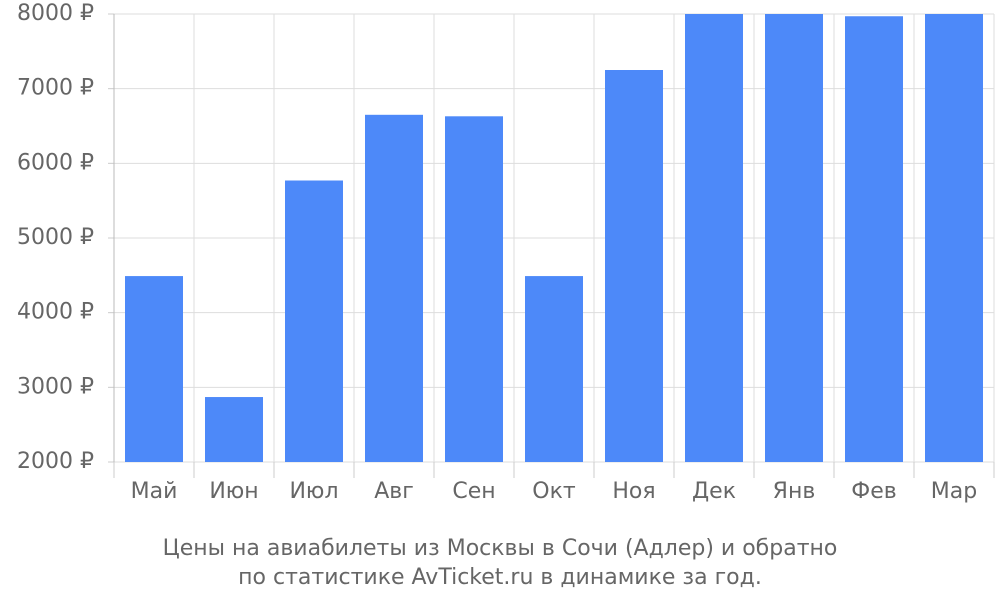 This screenshot has width=1000, height=600. What do you see at coordinates (55, 386) in the screenshot?
I see `y-tick-label: 3000 ₽` at bounding box center [55, 386].